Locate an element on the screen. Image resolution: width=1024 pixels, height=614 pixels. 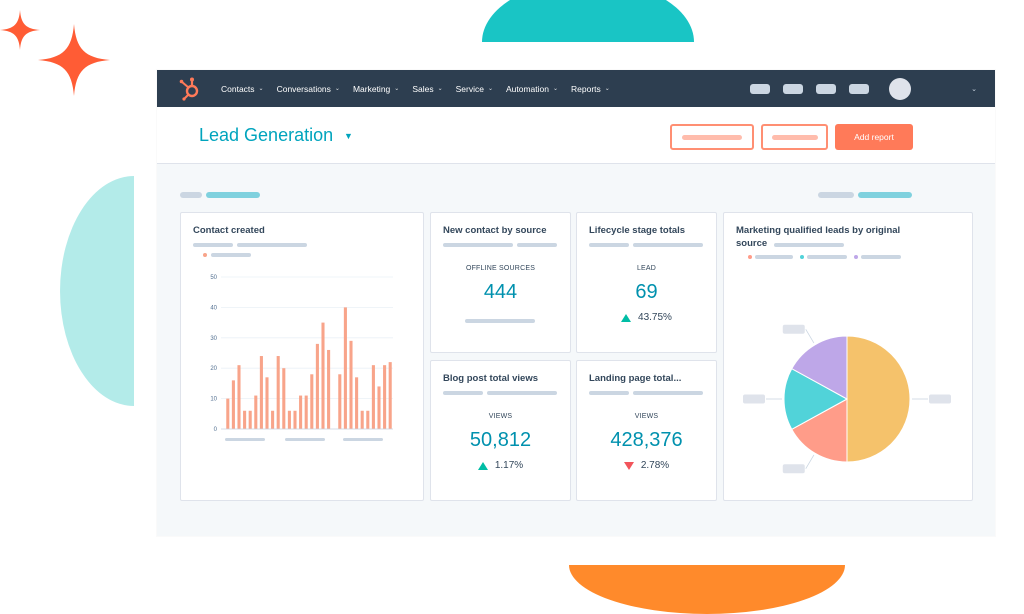
card-lifecycle-stage-totals: Lifecycle stage totals LEAD 69 43.75% is located at coordinates (646, 282).